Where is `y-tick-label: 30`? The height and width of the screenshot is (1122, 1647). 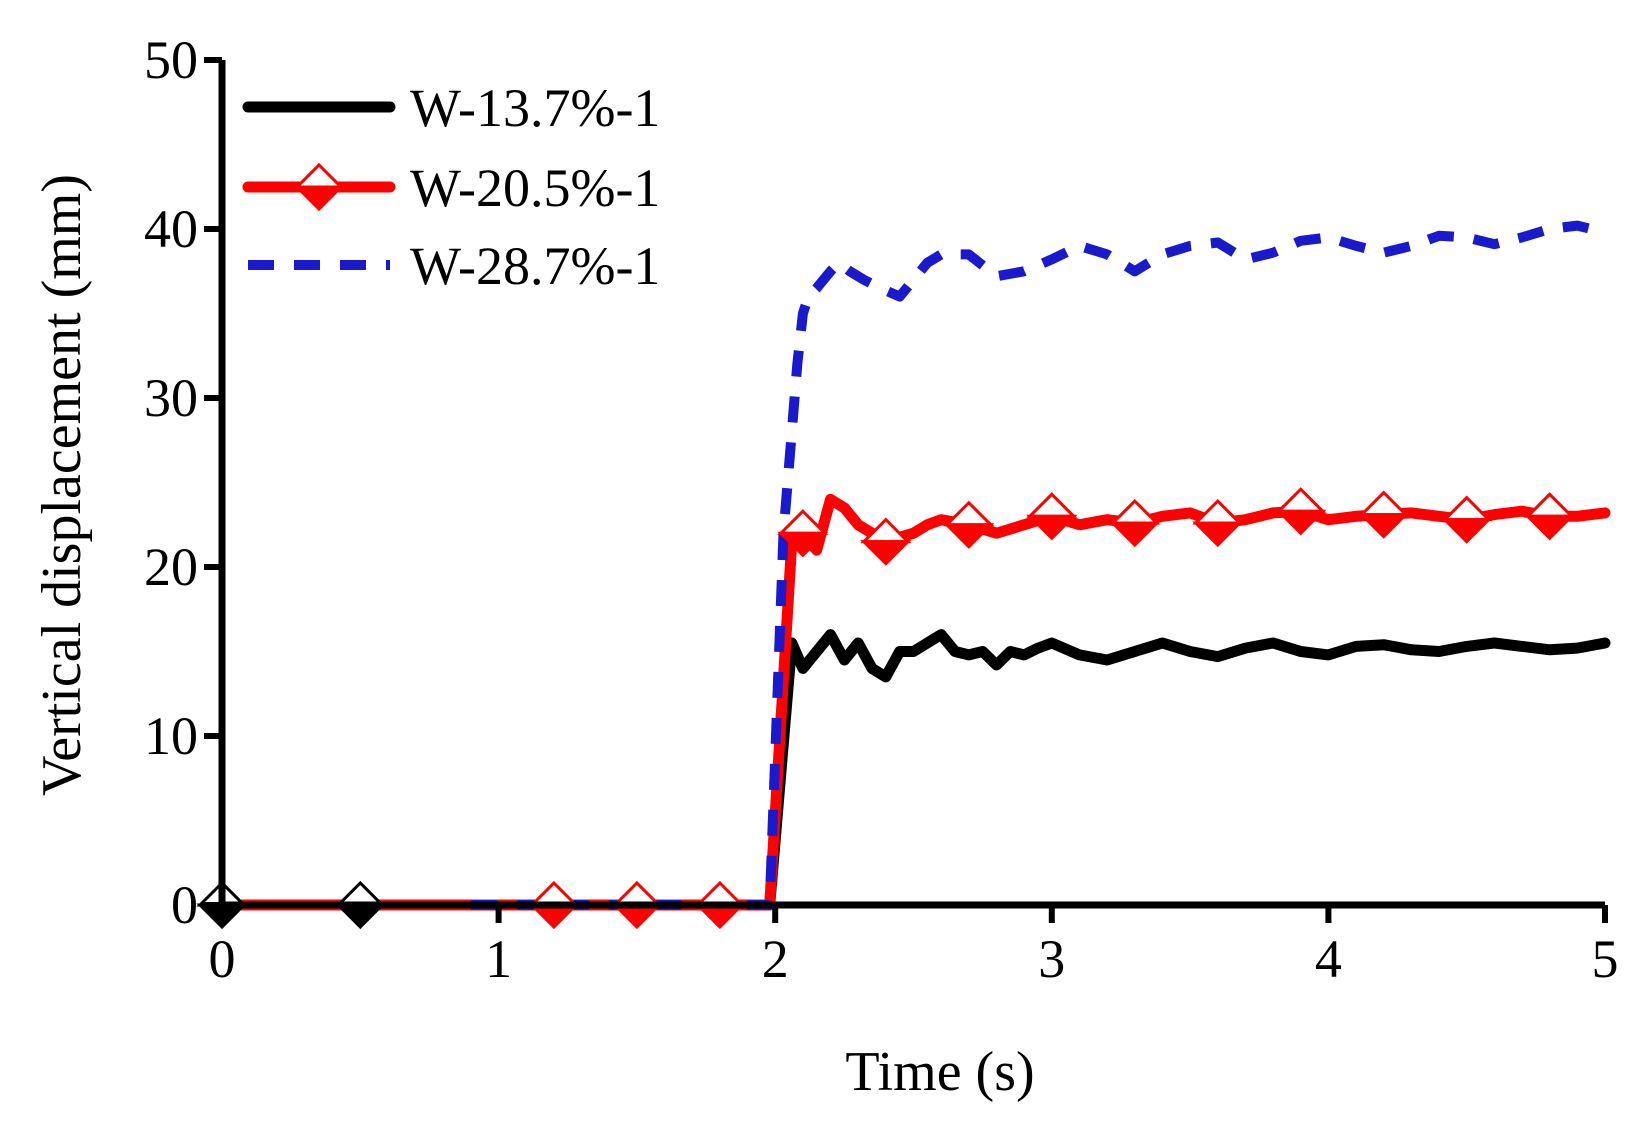 y-tick-label: 30 is located at coordinates (171, 398).